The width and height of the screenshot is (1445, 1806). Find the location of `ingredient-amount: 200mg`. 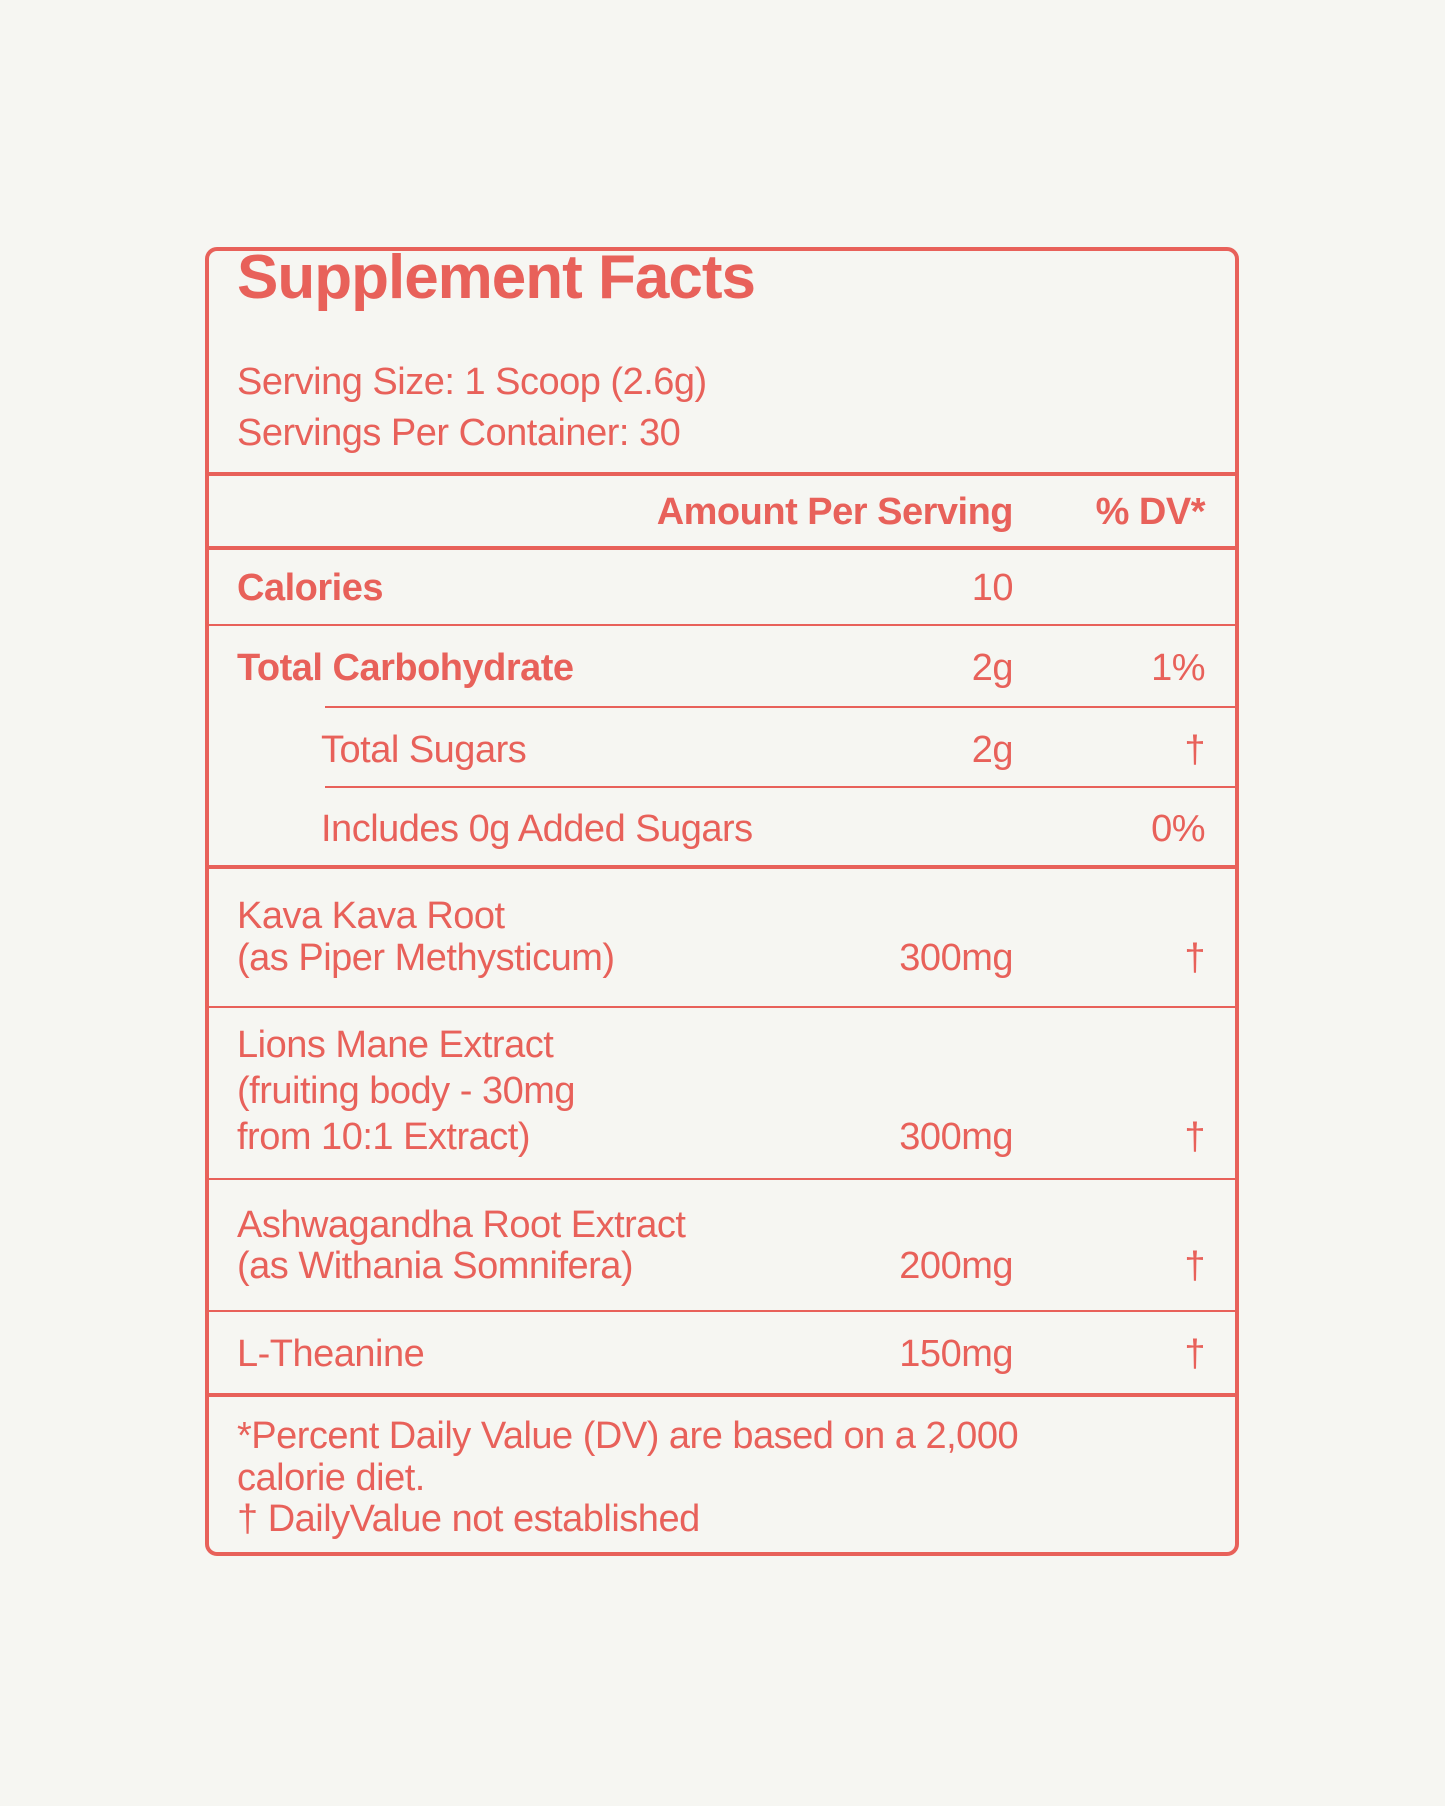

ingredient-amount: 200mg is located at coordinates (956, 1266).